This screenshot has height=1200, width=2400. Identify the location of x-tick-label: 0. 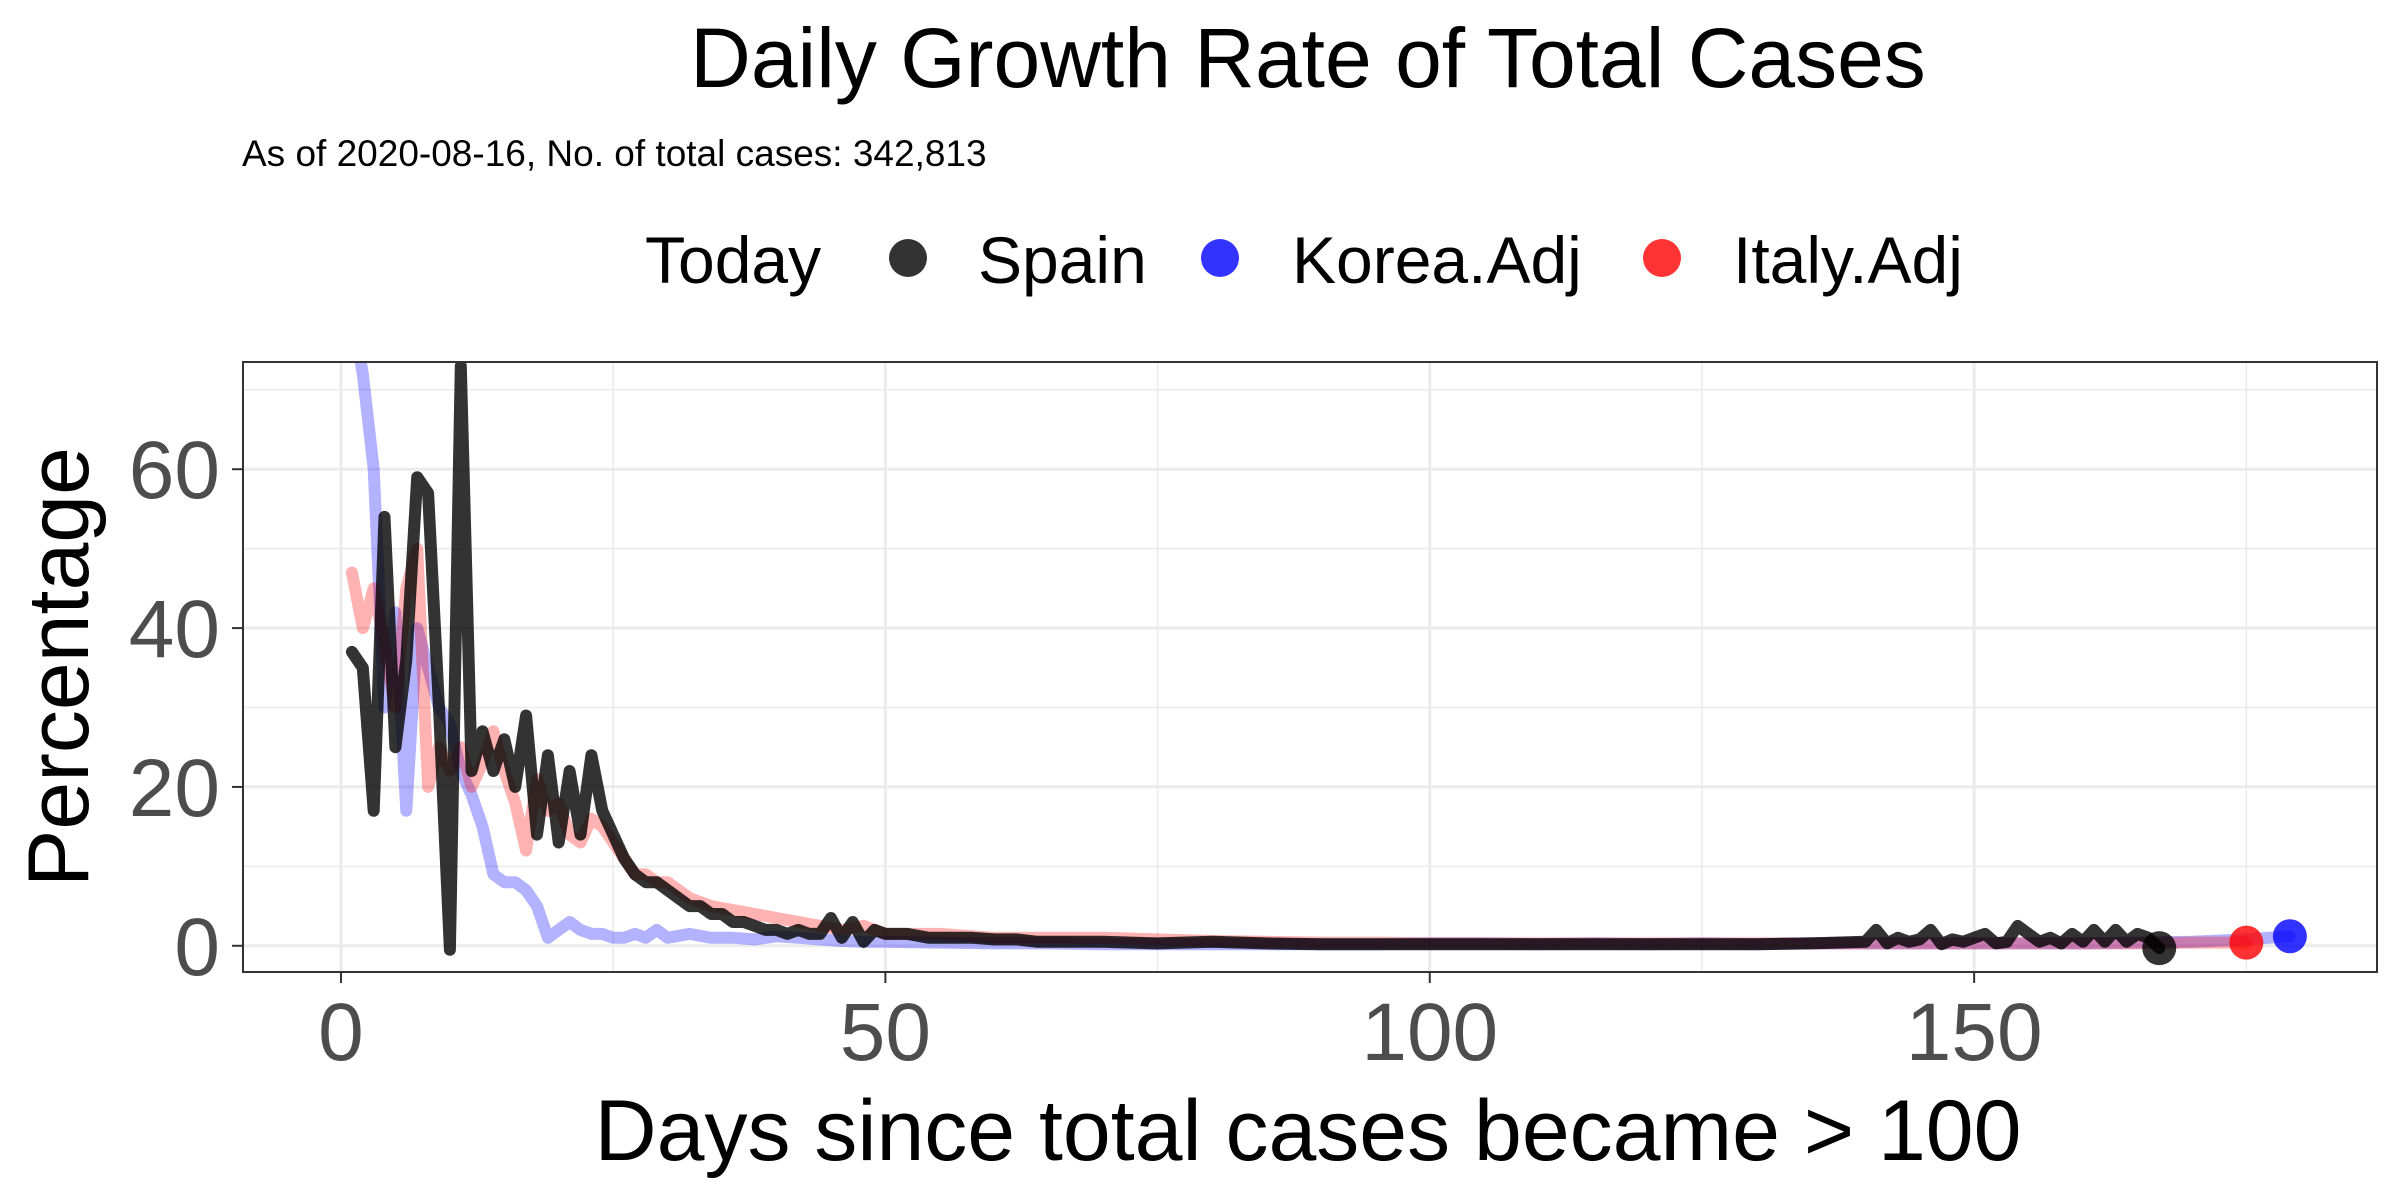
(341, 1032).